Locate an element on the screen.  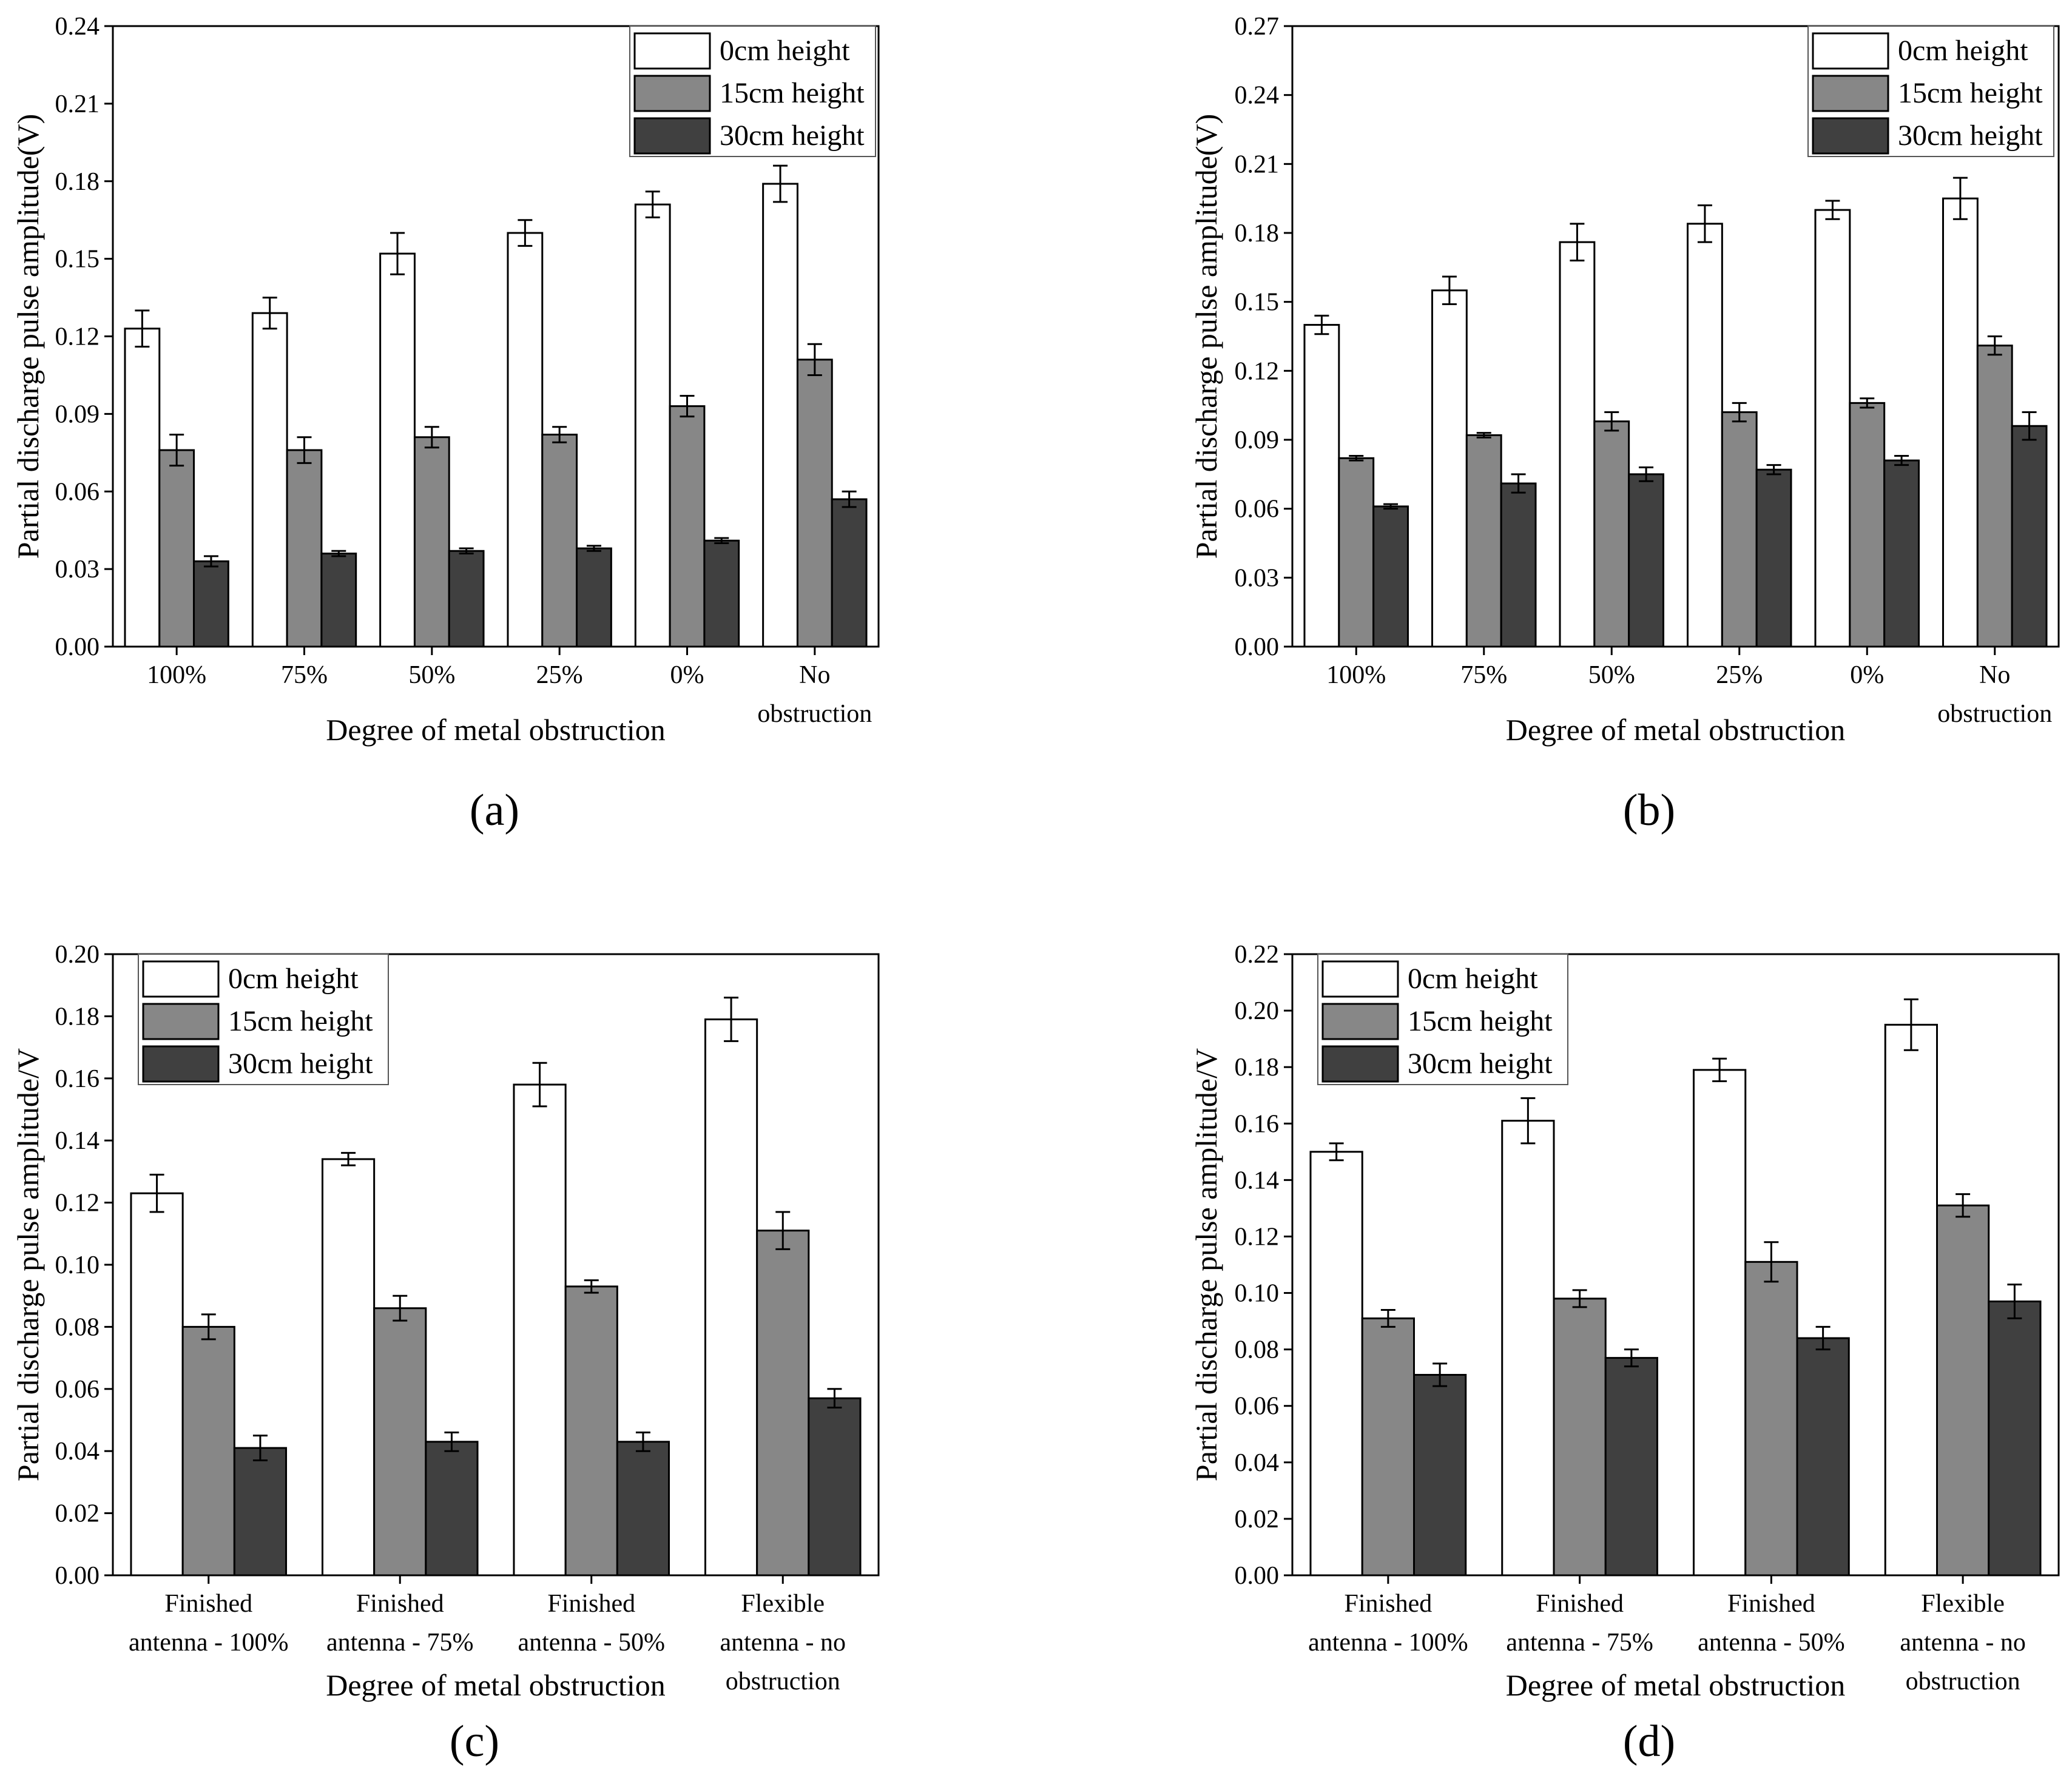
x-tick-label: 25% is located at coordinates (559, 675).